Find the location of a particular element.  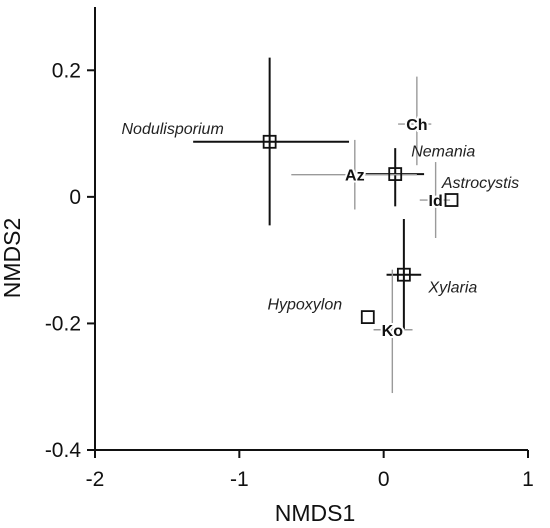

site-label-ch: Ch is located at coordinates (416, 125).